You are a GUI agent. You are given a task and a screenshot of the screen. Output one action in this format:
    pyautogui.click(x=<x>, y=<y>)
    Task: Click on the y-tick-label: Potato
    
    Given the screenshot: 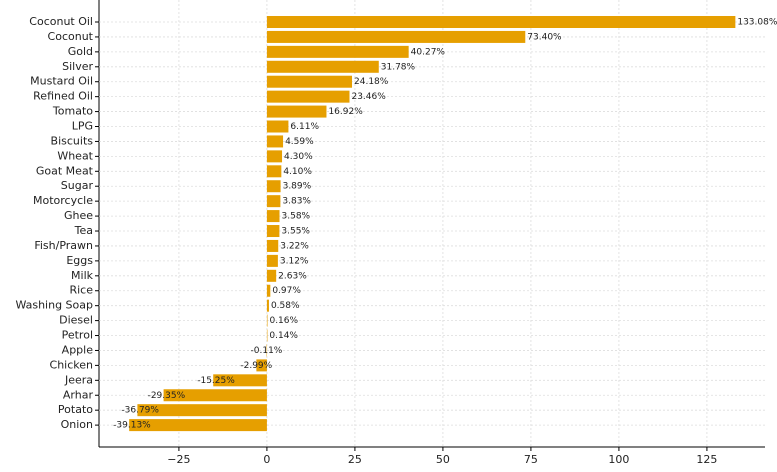 What is the action you would take?
    pyautogui.click(x=75, y=409)
    